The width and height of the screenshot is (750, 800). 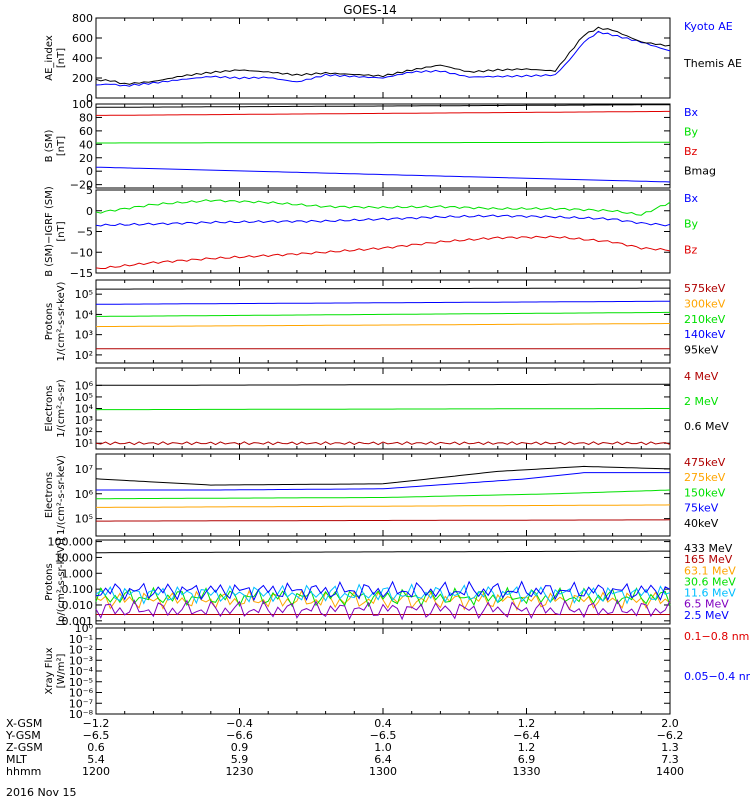 I want to click on y-tick-label-protons: 10², so click(x=84, y=355).